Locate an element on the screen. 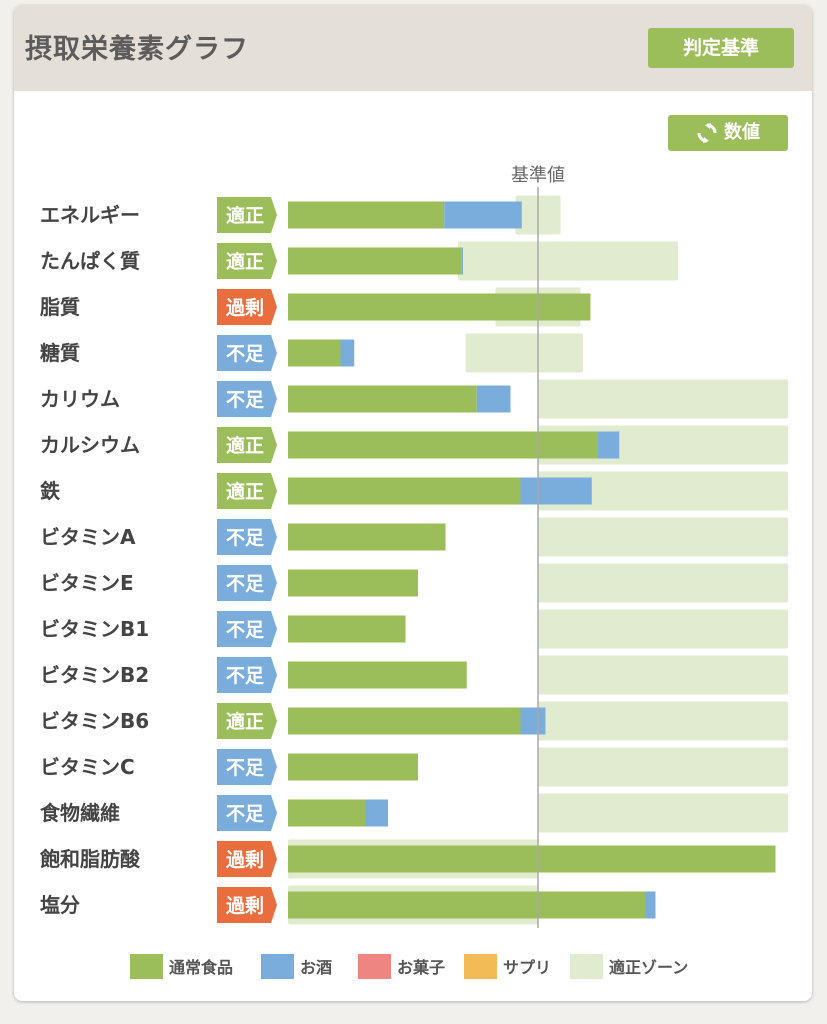 The image size is (827, 1024). legend-item-sweets: お菓子 is located at coordinates (401, 966).